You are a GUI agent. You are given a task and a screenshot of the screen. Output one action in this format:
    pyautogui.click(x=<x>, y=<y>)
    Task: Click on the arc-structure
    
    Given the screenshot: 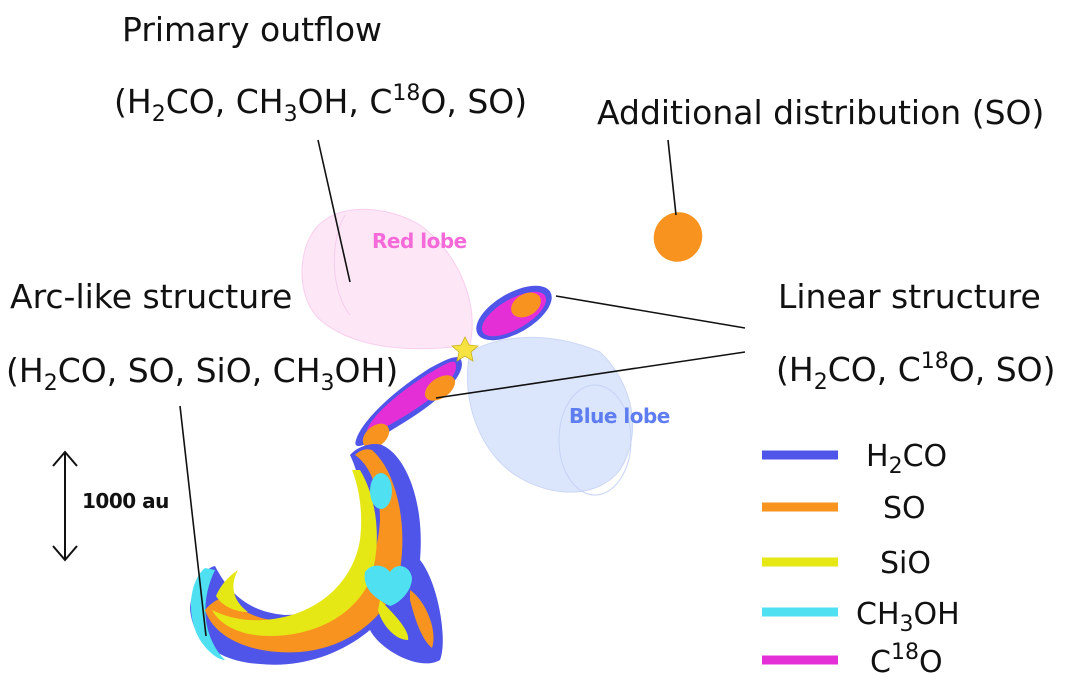 What is the action you would take?
    pyautogui.click(x=316, y=554)
    